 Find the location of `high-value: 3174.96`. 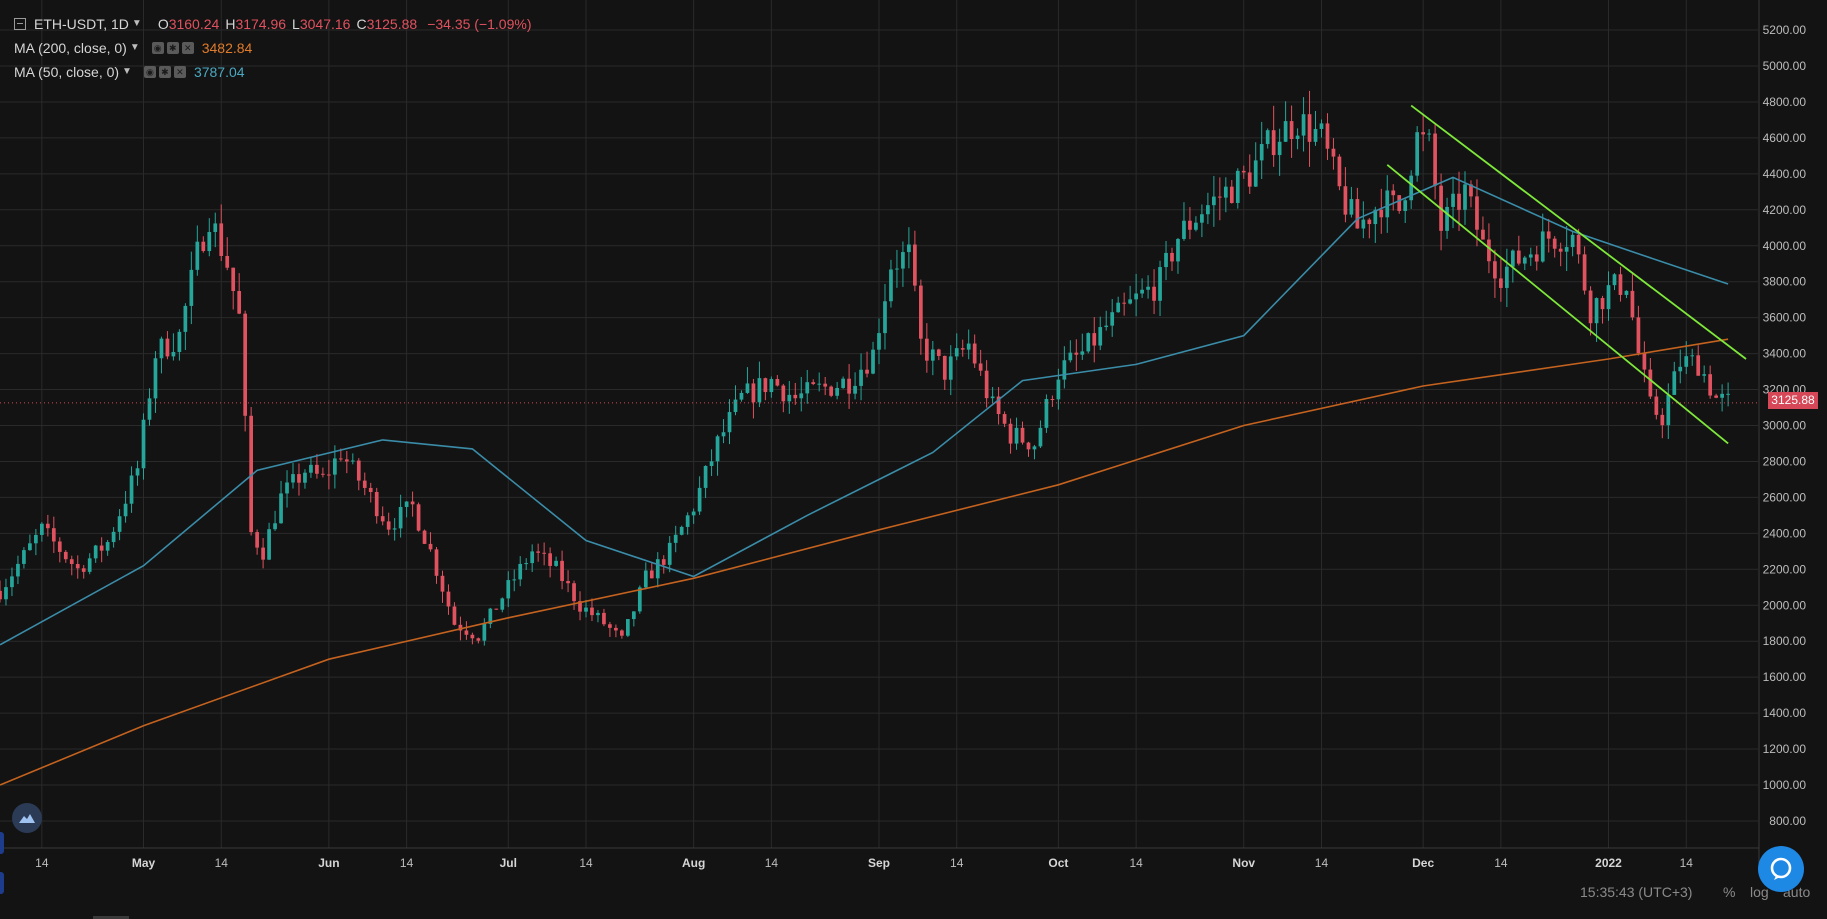

high-value: 3174.96 is located at coordinates (261, 24).